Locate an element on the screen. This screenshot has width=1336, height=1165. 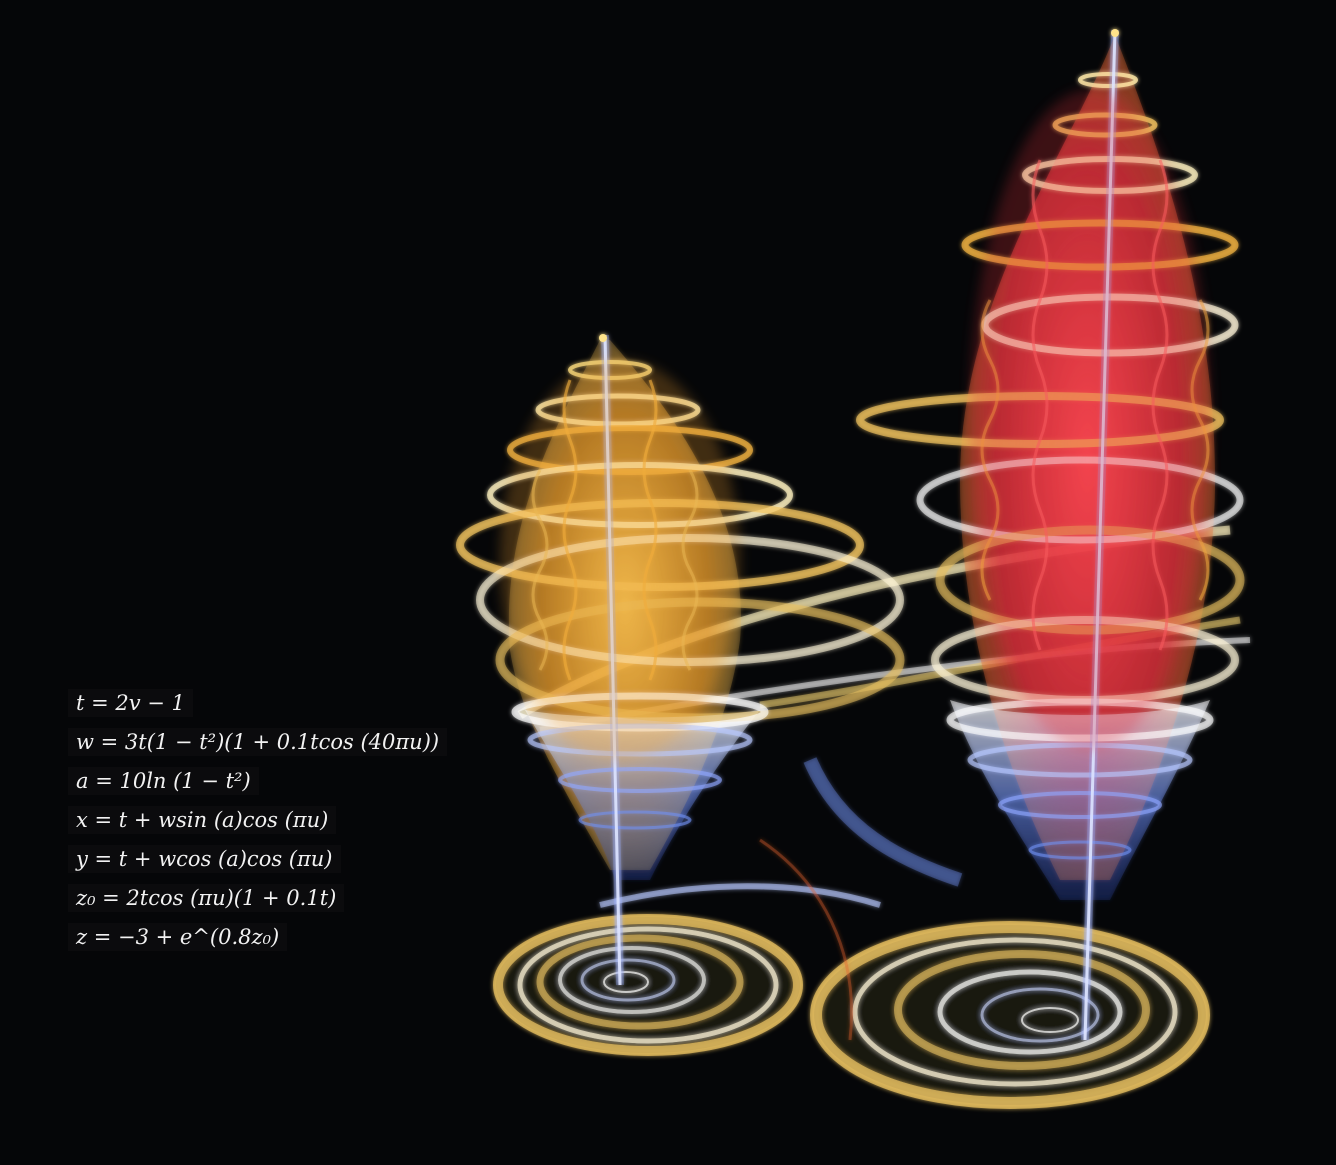
equation-a: a = 10ln (1 − t²) is located at coordinates (258, 781).